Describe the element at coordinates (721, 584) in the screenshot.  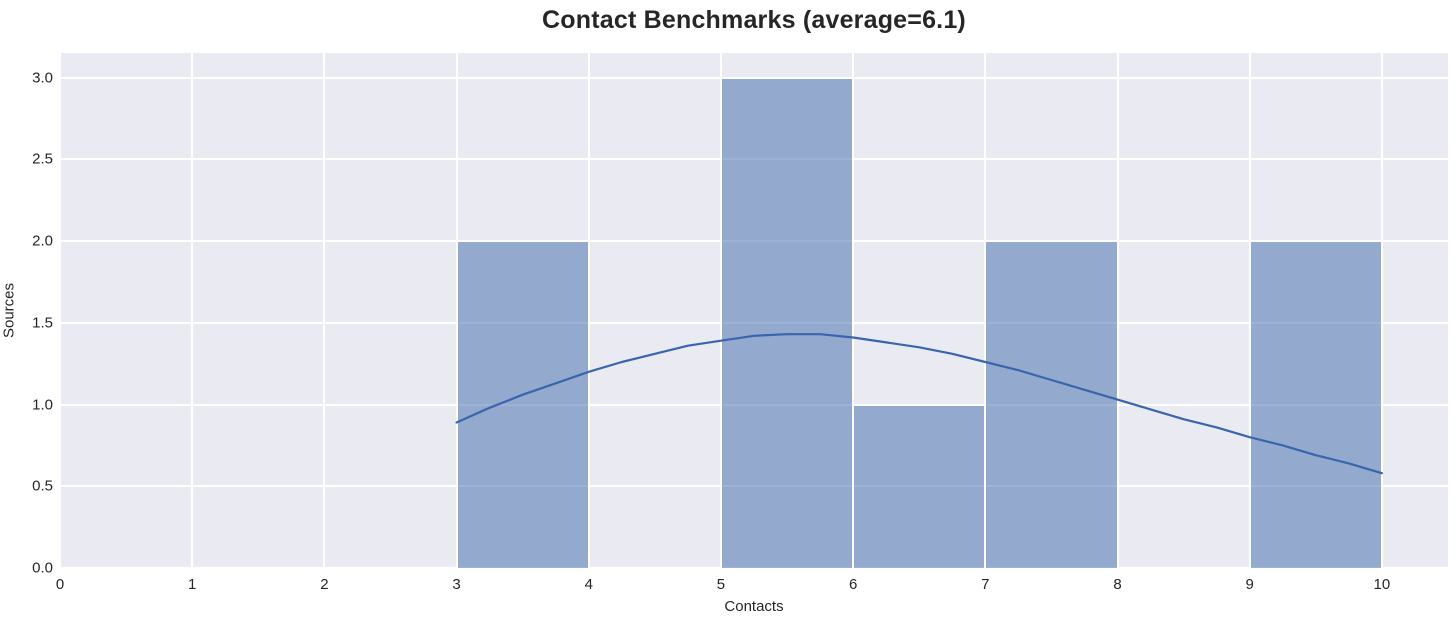
I see `x-tick-label: 5` at that location.